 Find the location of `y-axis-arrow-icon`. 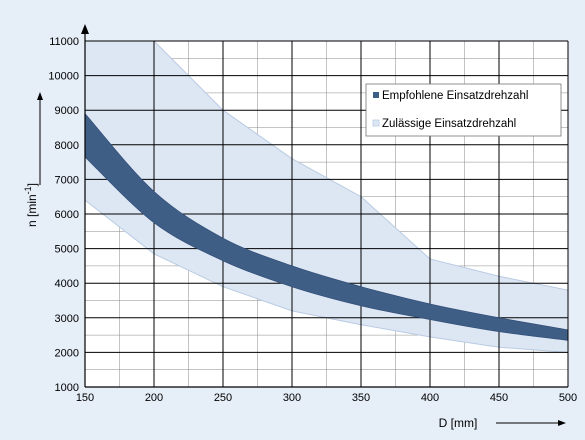

y-axis-arrow-icon is located at coordinates (85, 29).